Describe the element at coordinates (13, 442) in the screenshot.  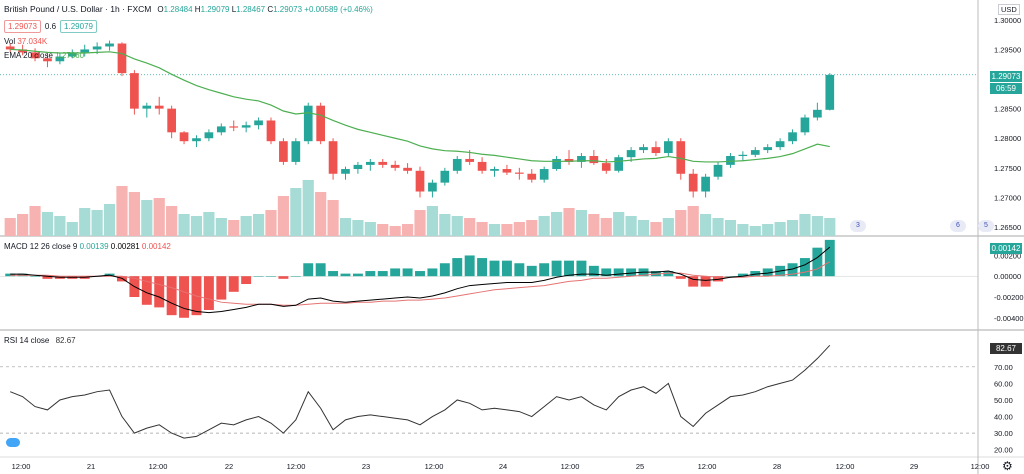
I see `cloud-icon` at that location.